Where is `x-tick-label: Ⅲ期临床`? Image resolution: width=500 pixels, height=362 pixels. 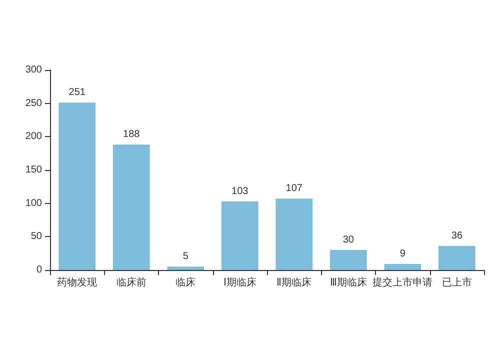
x-tick-label: Ⅲ期临床 is located at coordinates (348, 282).